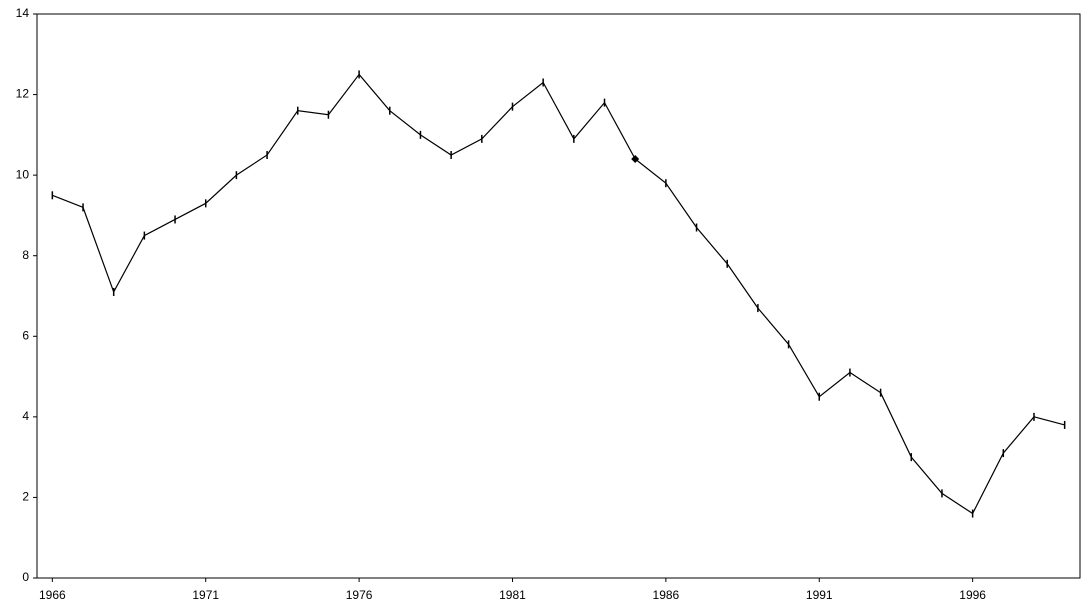  I want to click on y-tick-label: 8, so click(25, 255).